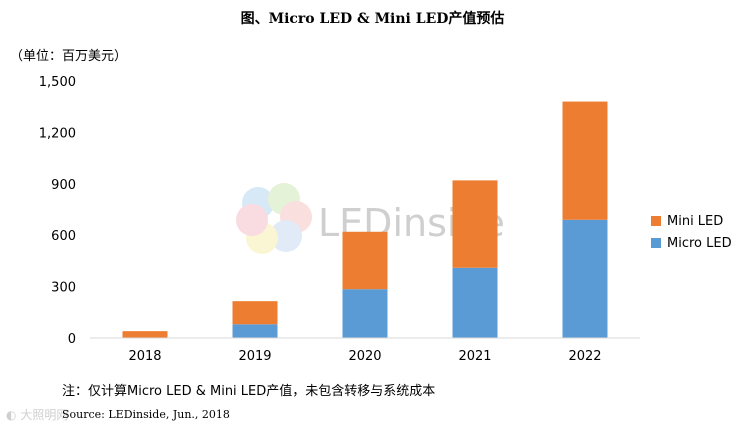  Describe the element at coordinates (249, 391) in the screenshot. I see `footnote: 注：仅计算Micro LED & Mini LED产值，未包含转移与系统成本` at that location.